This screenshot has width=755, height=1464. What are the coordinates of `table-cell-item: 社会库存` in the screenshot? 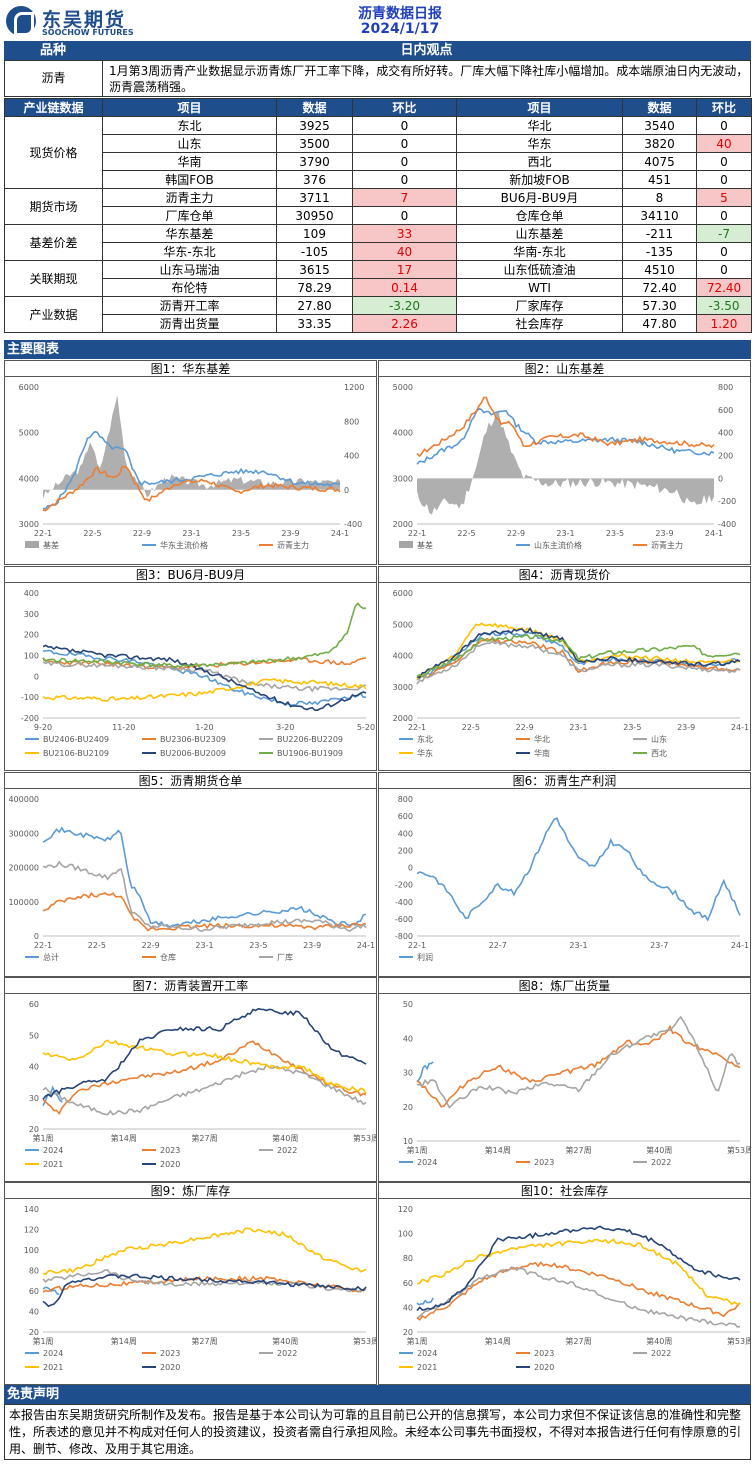 It's located at (539, 323).